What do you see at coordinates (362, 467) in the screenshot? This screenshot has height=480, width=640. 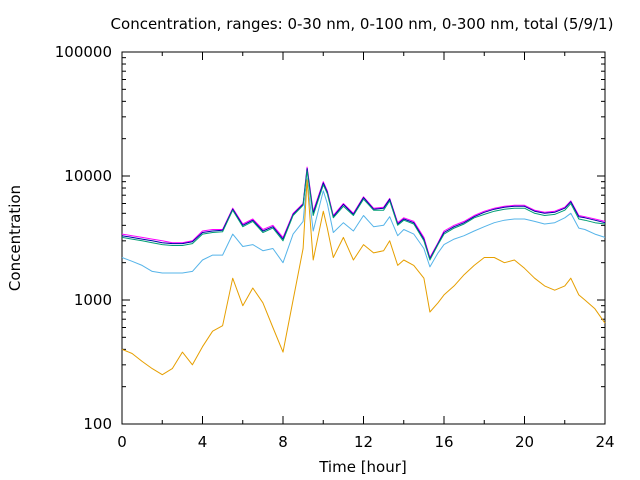 I see `x-axis-label: Time [hour]` at bounding box center [362, 467].